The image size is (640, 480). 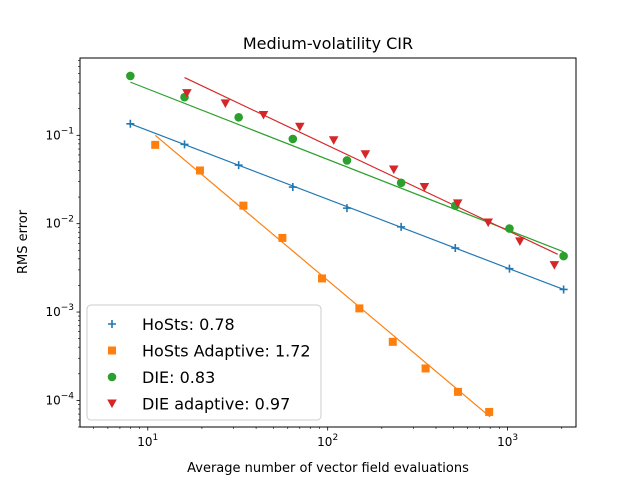 I want to click on legend-box, so click(x=204, y=362).